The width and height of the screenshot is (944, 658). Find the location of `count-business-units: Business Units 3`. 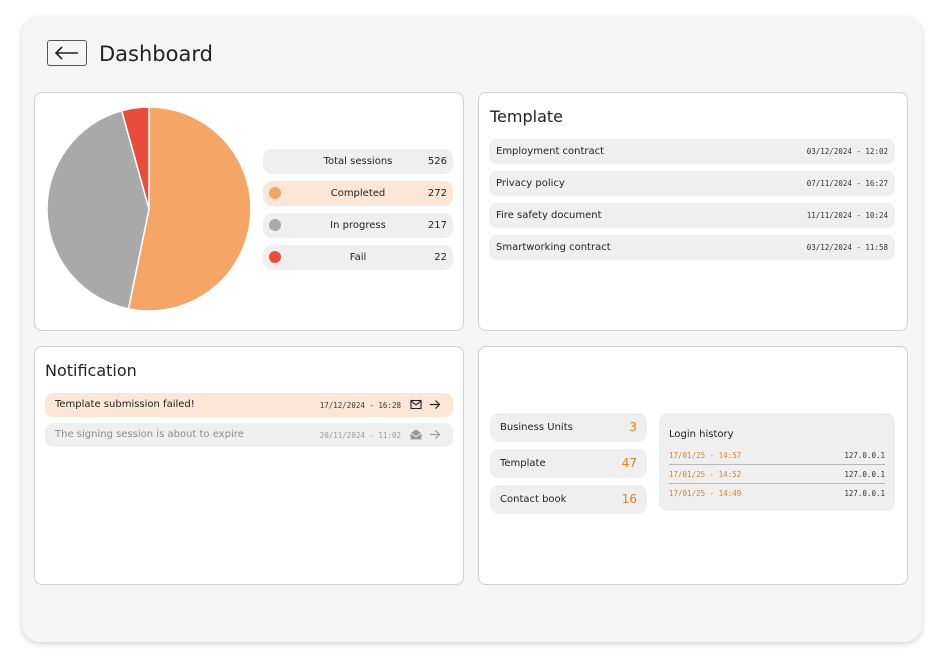

count-business-units: Business Units 3 is located at coordinates (568, 427).